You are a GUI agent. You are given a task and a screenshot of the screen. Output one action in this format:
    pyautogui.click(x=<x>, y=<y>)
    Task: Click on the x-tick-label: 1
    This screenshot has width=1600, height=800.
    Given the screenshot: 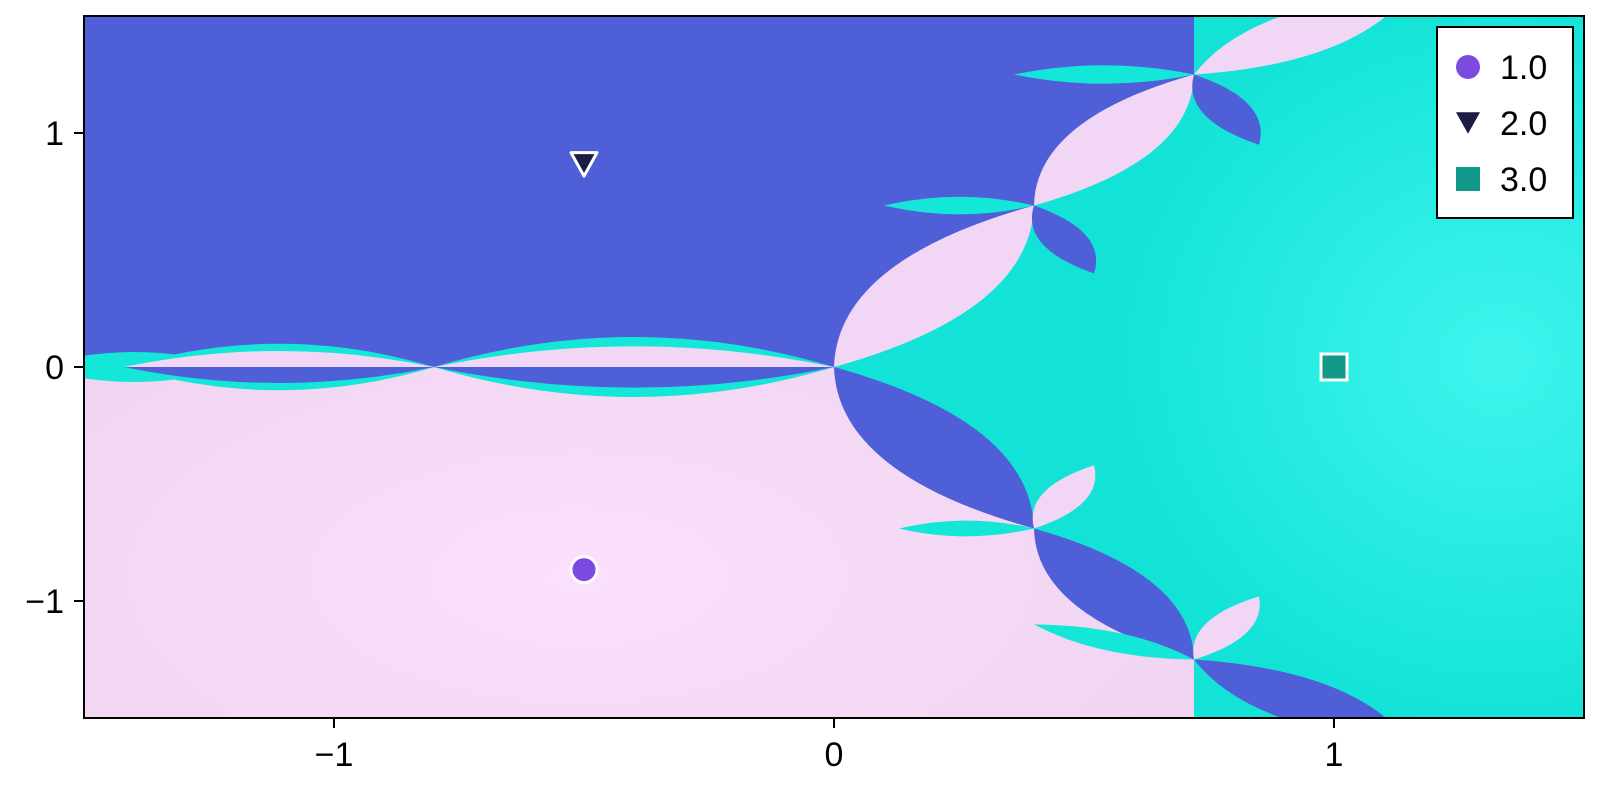 What is the action you would take?
    pyautogui.click(x=1334, y=755)
    